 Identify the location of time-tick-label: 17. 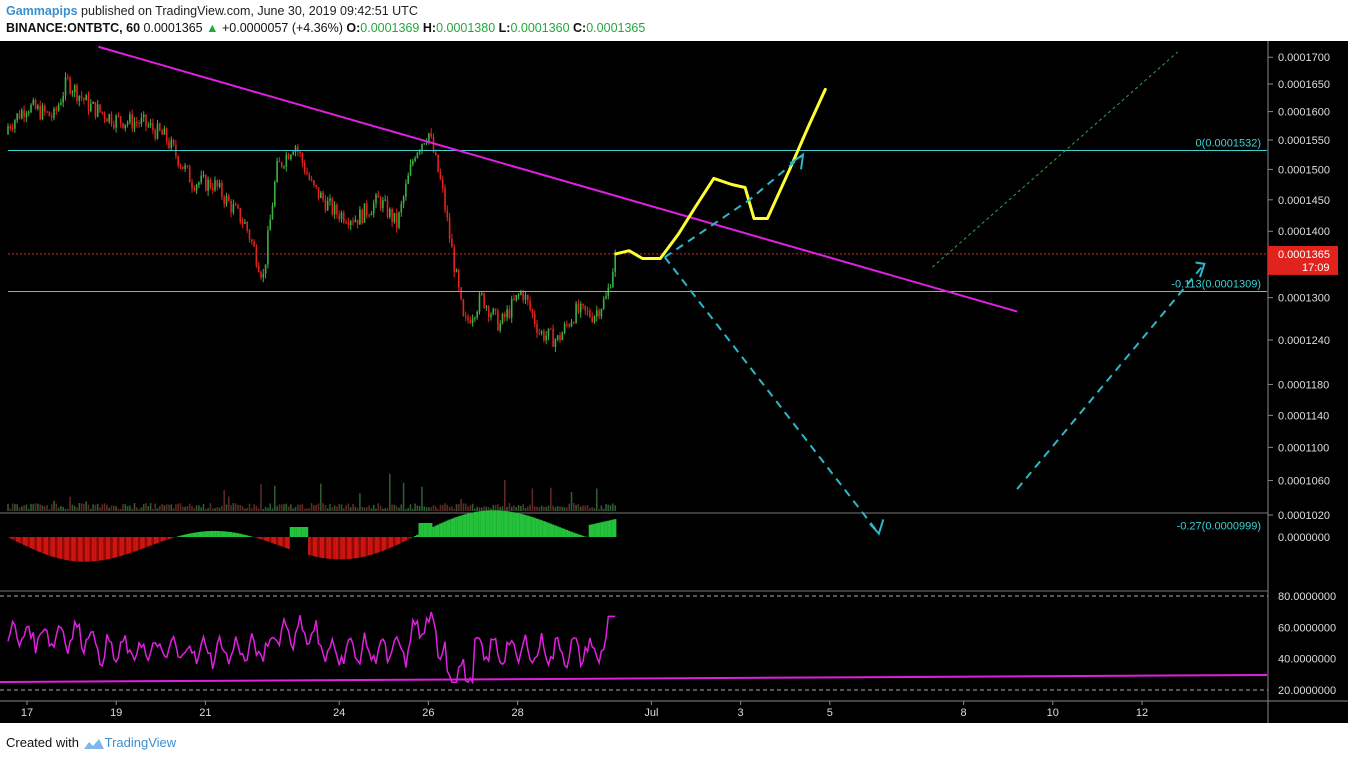
(27, 713).